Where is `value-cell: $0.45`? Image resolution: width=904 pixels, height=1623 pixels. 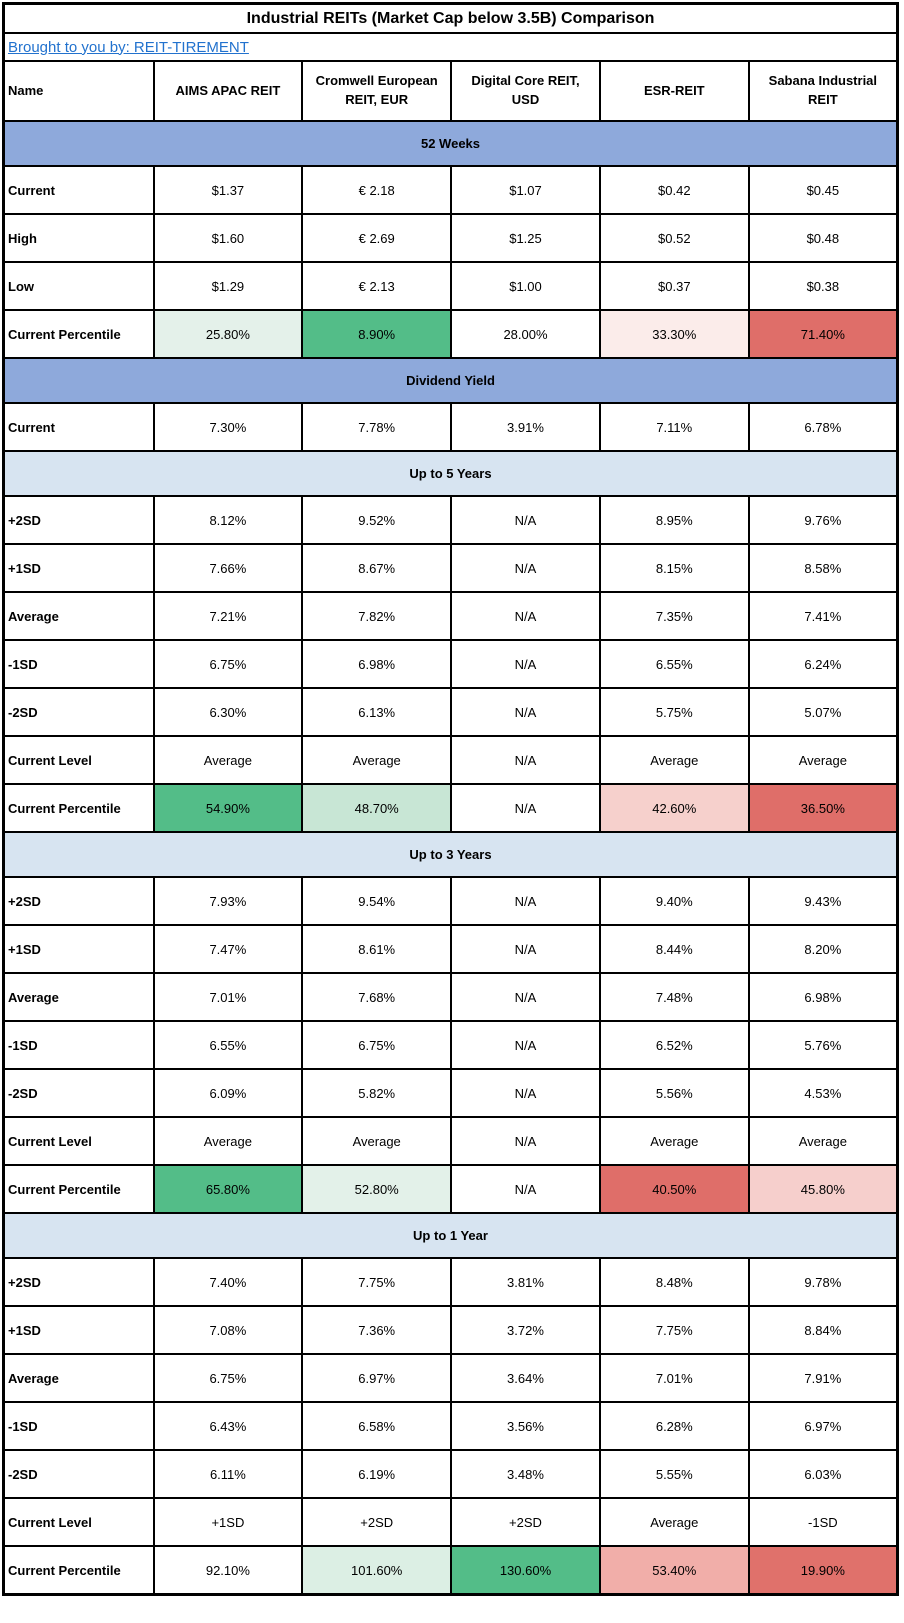 value-cell: $0.45 is located at coordinates (823, 190).